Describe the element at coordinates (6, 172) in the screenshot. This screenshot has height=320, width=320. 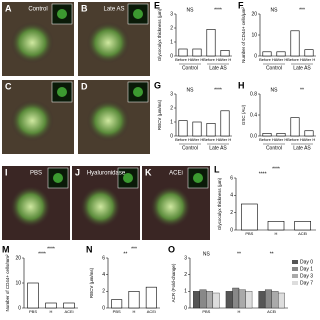
I see `panel-letter: I` at that location.